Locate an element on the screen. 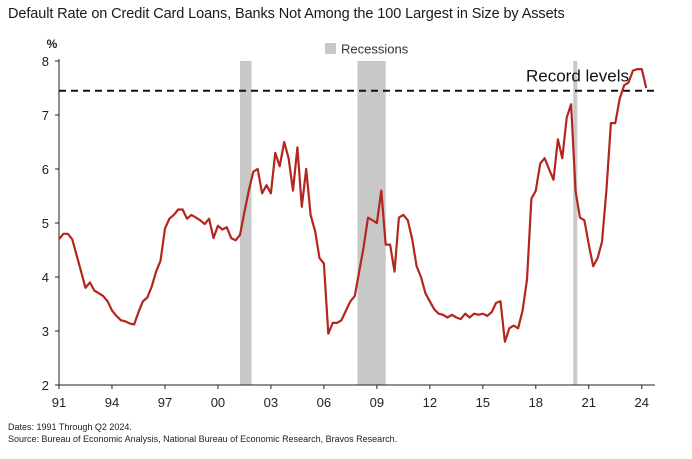 This screenshot has height=459, width=692. x-tick-label: 03 is located at coordinates (271, 402).